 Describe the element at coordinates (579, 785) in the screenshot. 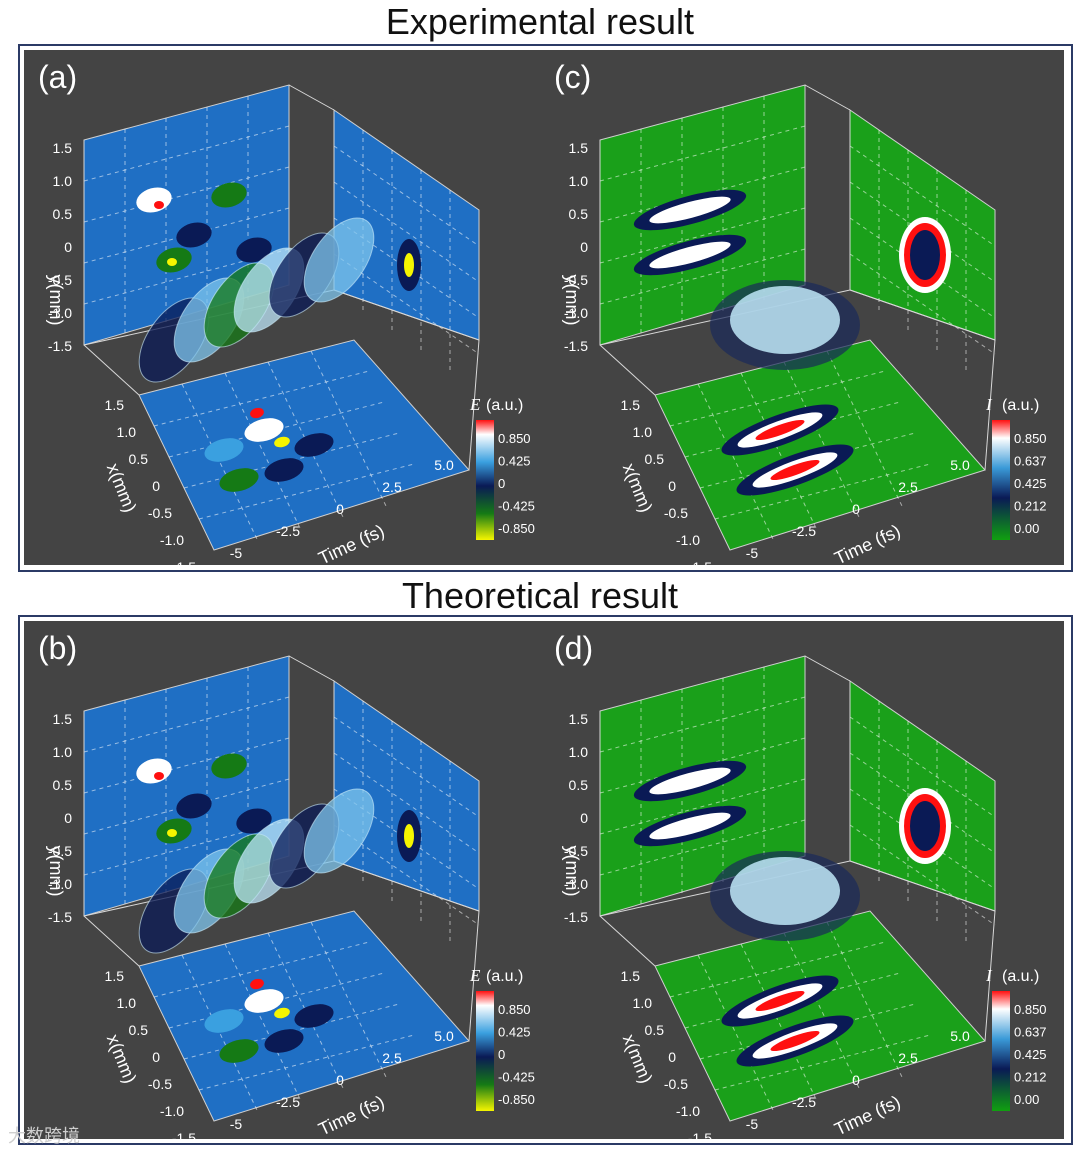

I see `y-tick-label: 0.5` at that location.